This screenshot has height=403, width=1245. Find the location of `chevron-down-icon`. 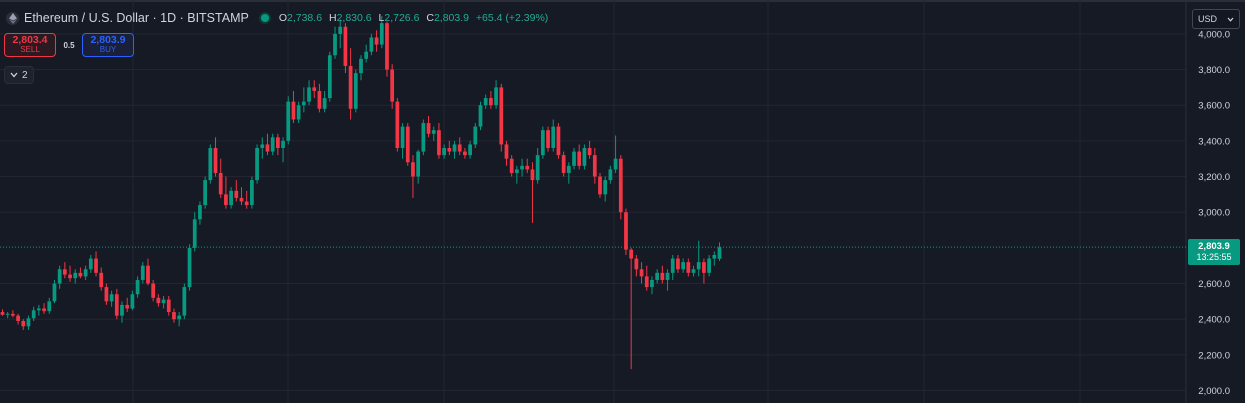

chevron-down-icon is located at coordinates (1230, 19).